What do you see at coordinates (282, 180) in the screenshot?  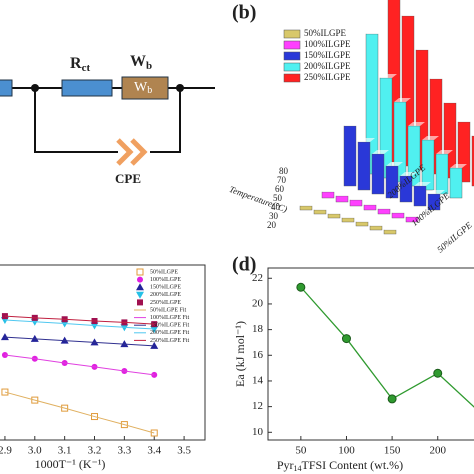 I see `temp-label: 70` at bounding box center [282, 180].